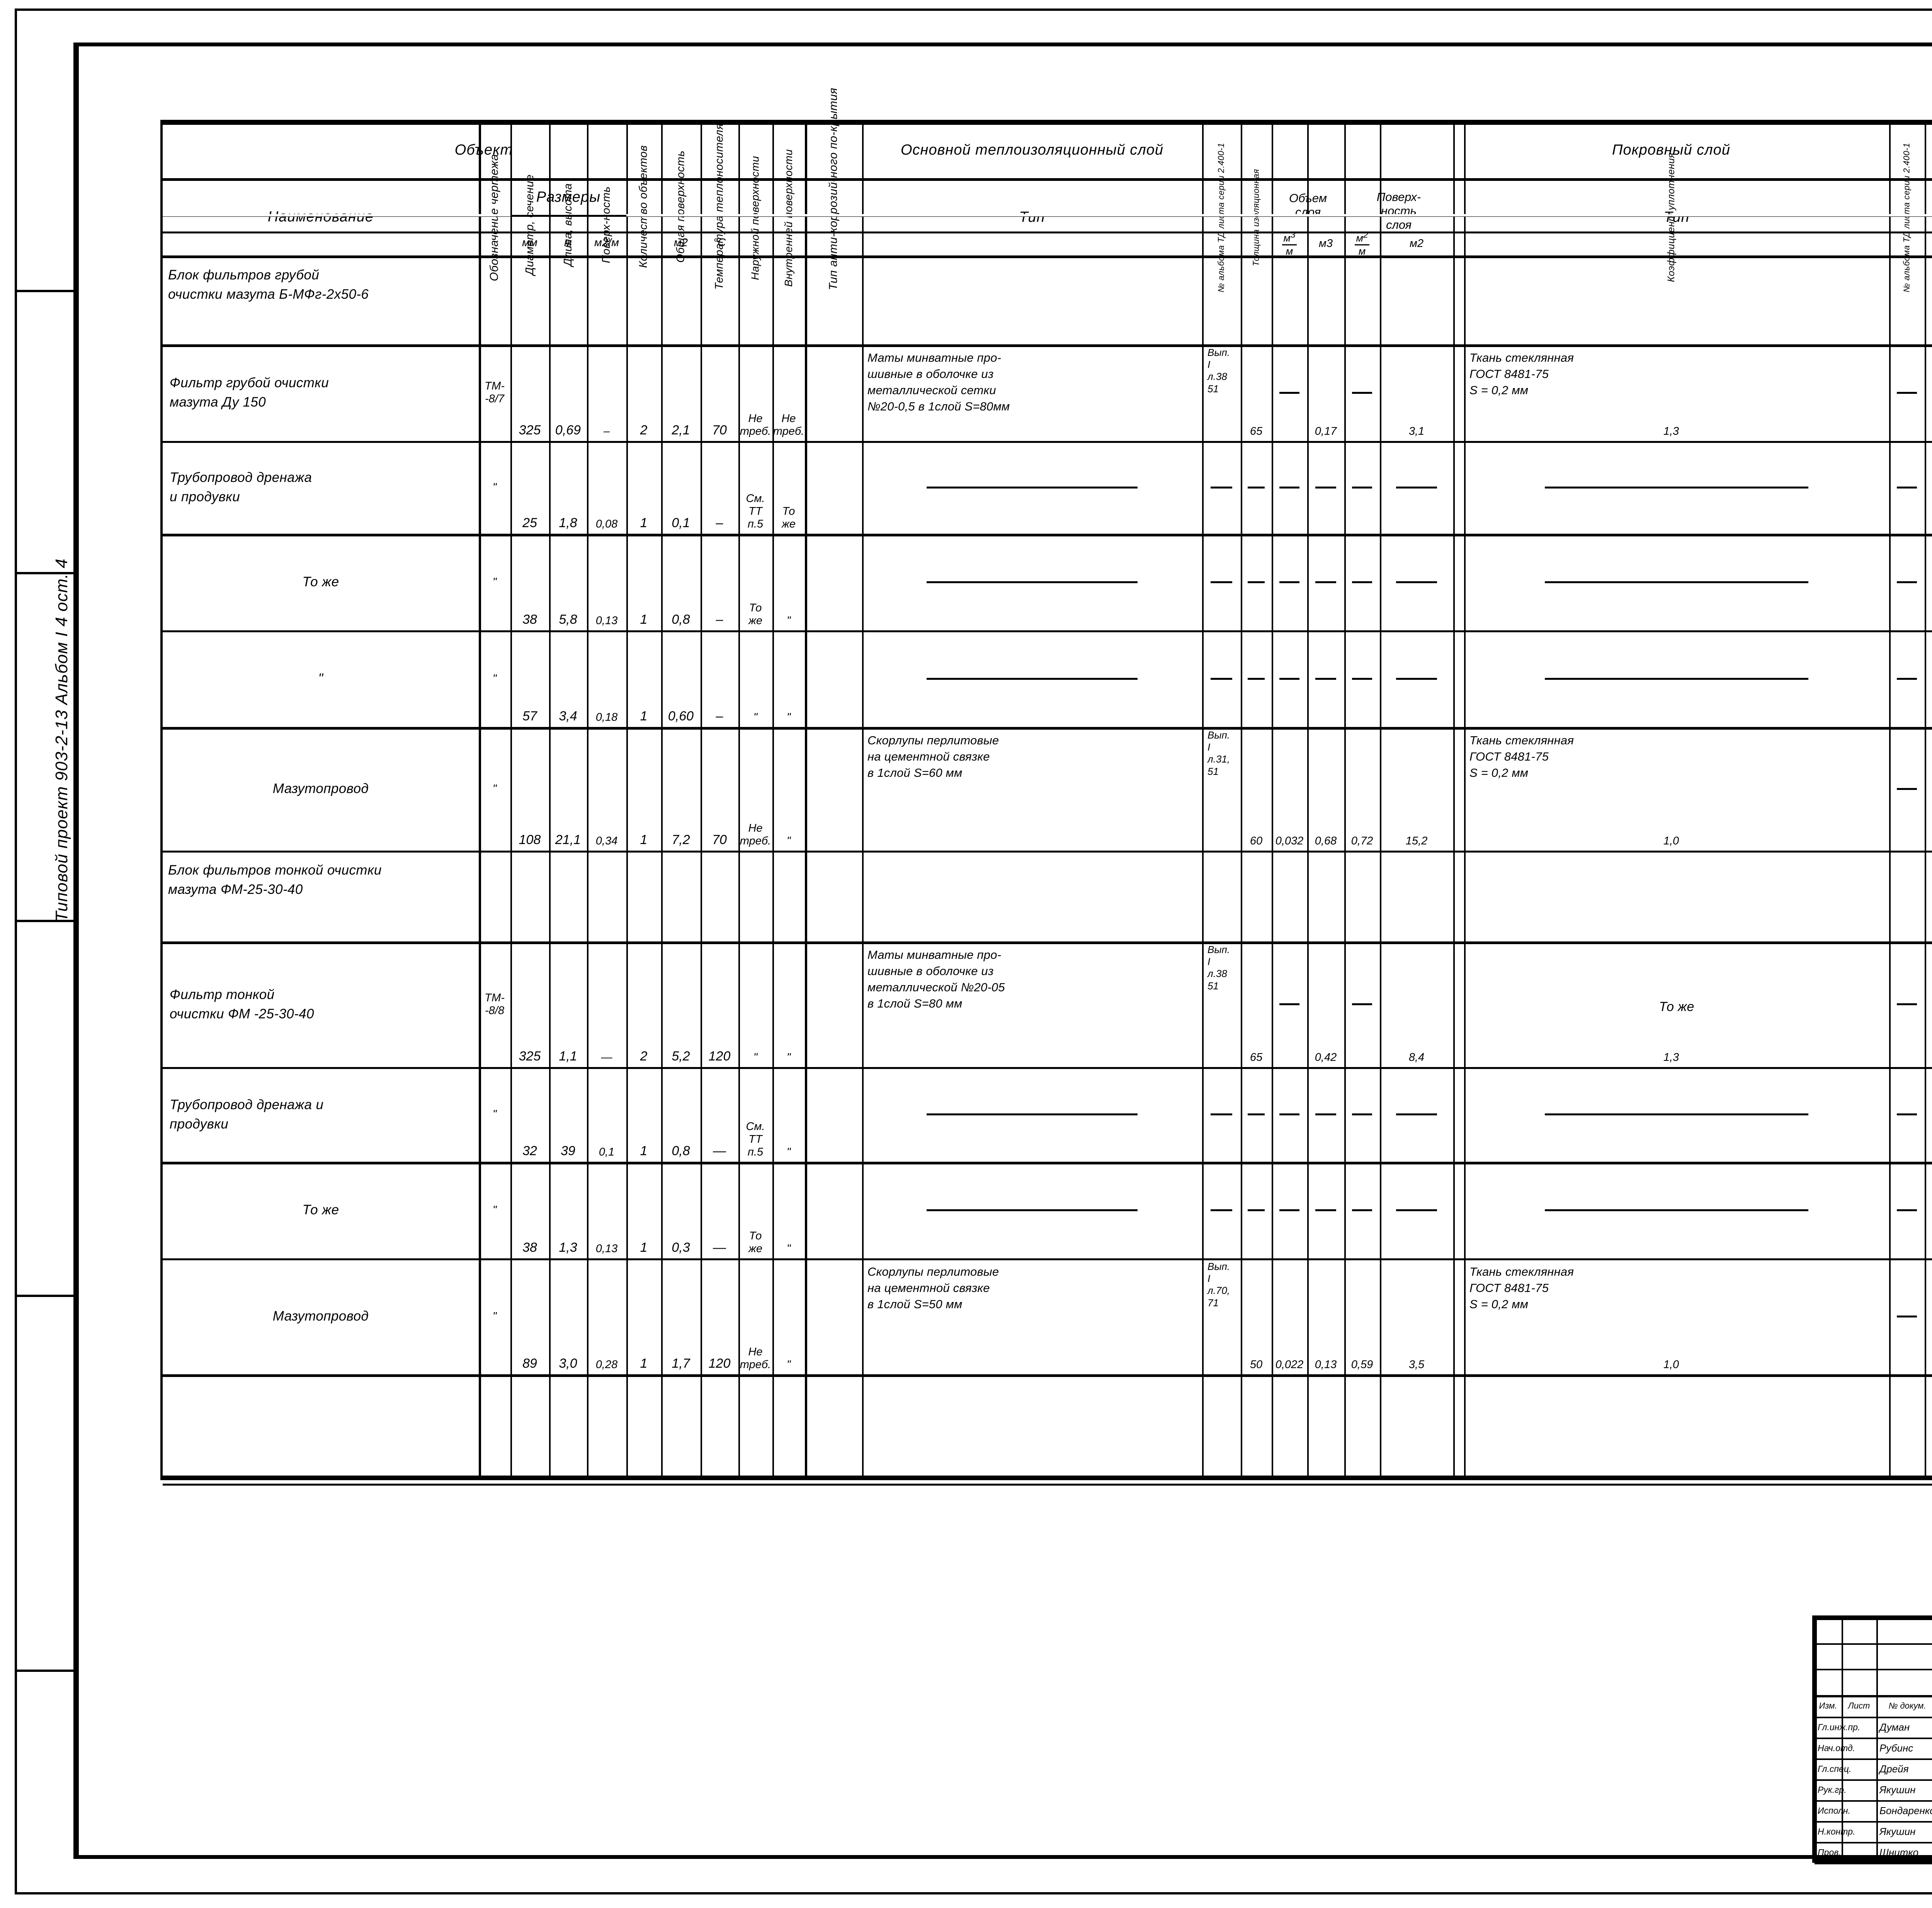 The height and width of the screenshot is (1908, 1932). Describe the element at coordinates (720, 207) in the screenshot. I see `column-header-temperature: Температура теплоносителя` at that location.